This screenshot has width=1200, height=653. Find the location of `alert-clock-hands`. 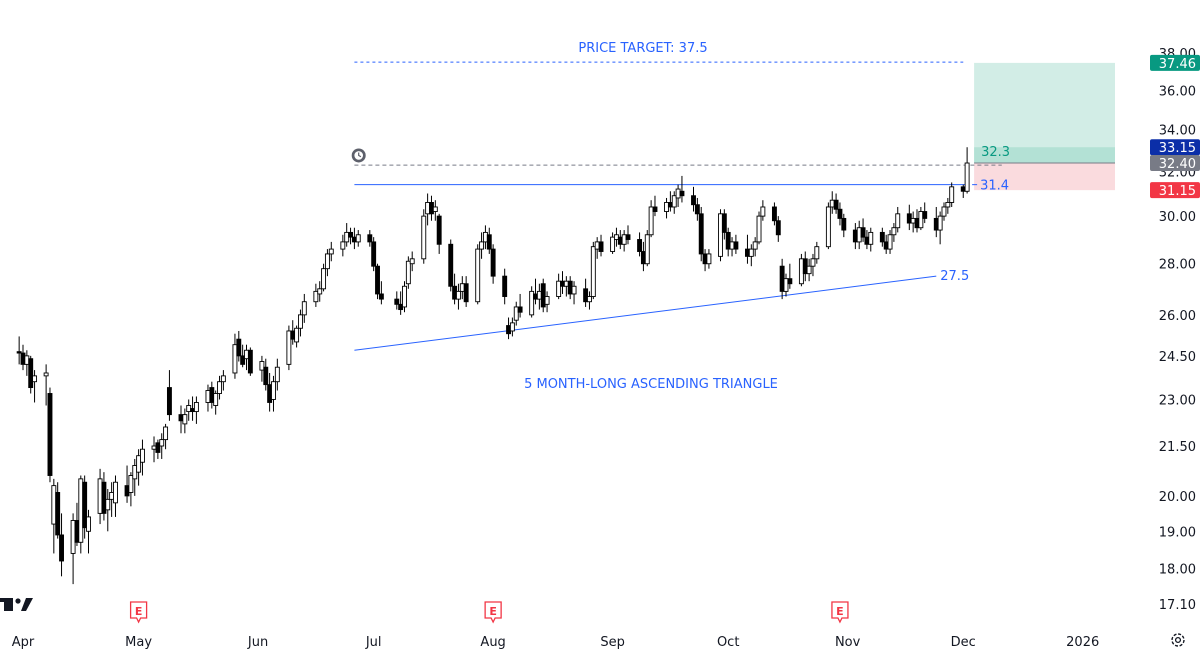

alert-clock-hands is located at coordinates (360, 155).